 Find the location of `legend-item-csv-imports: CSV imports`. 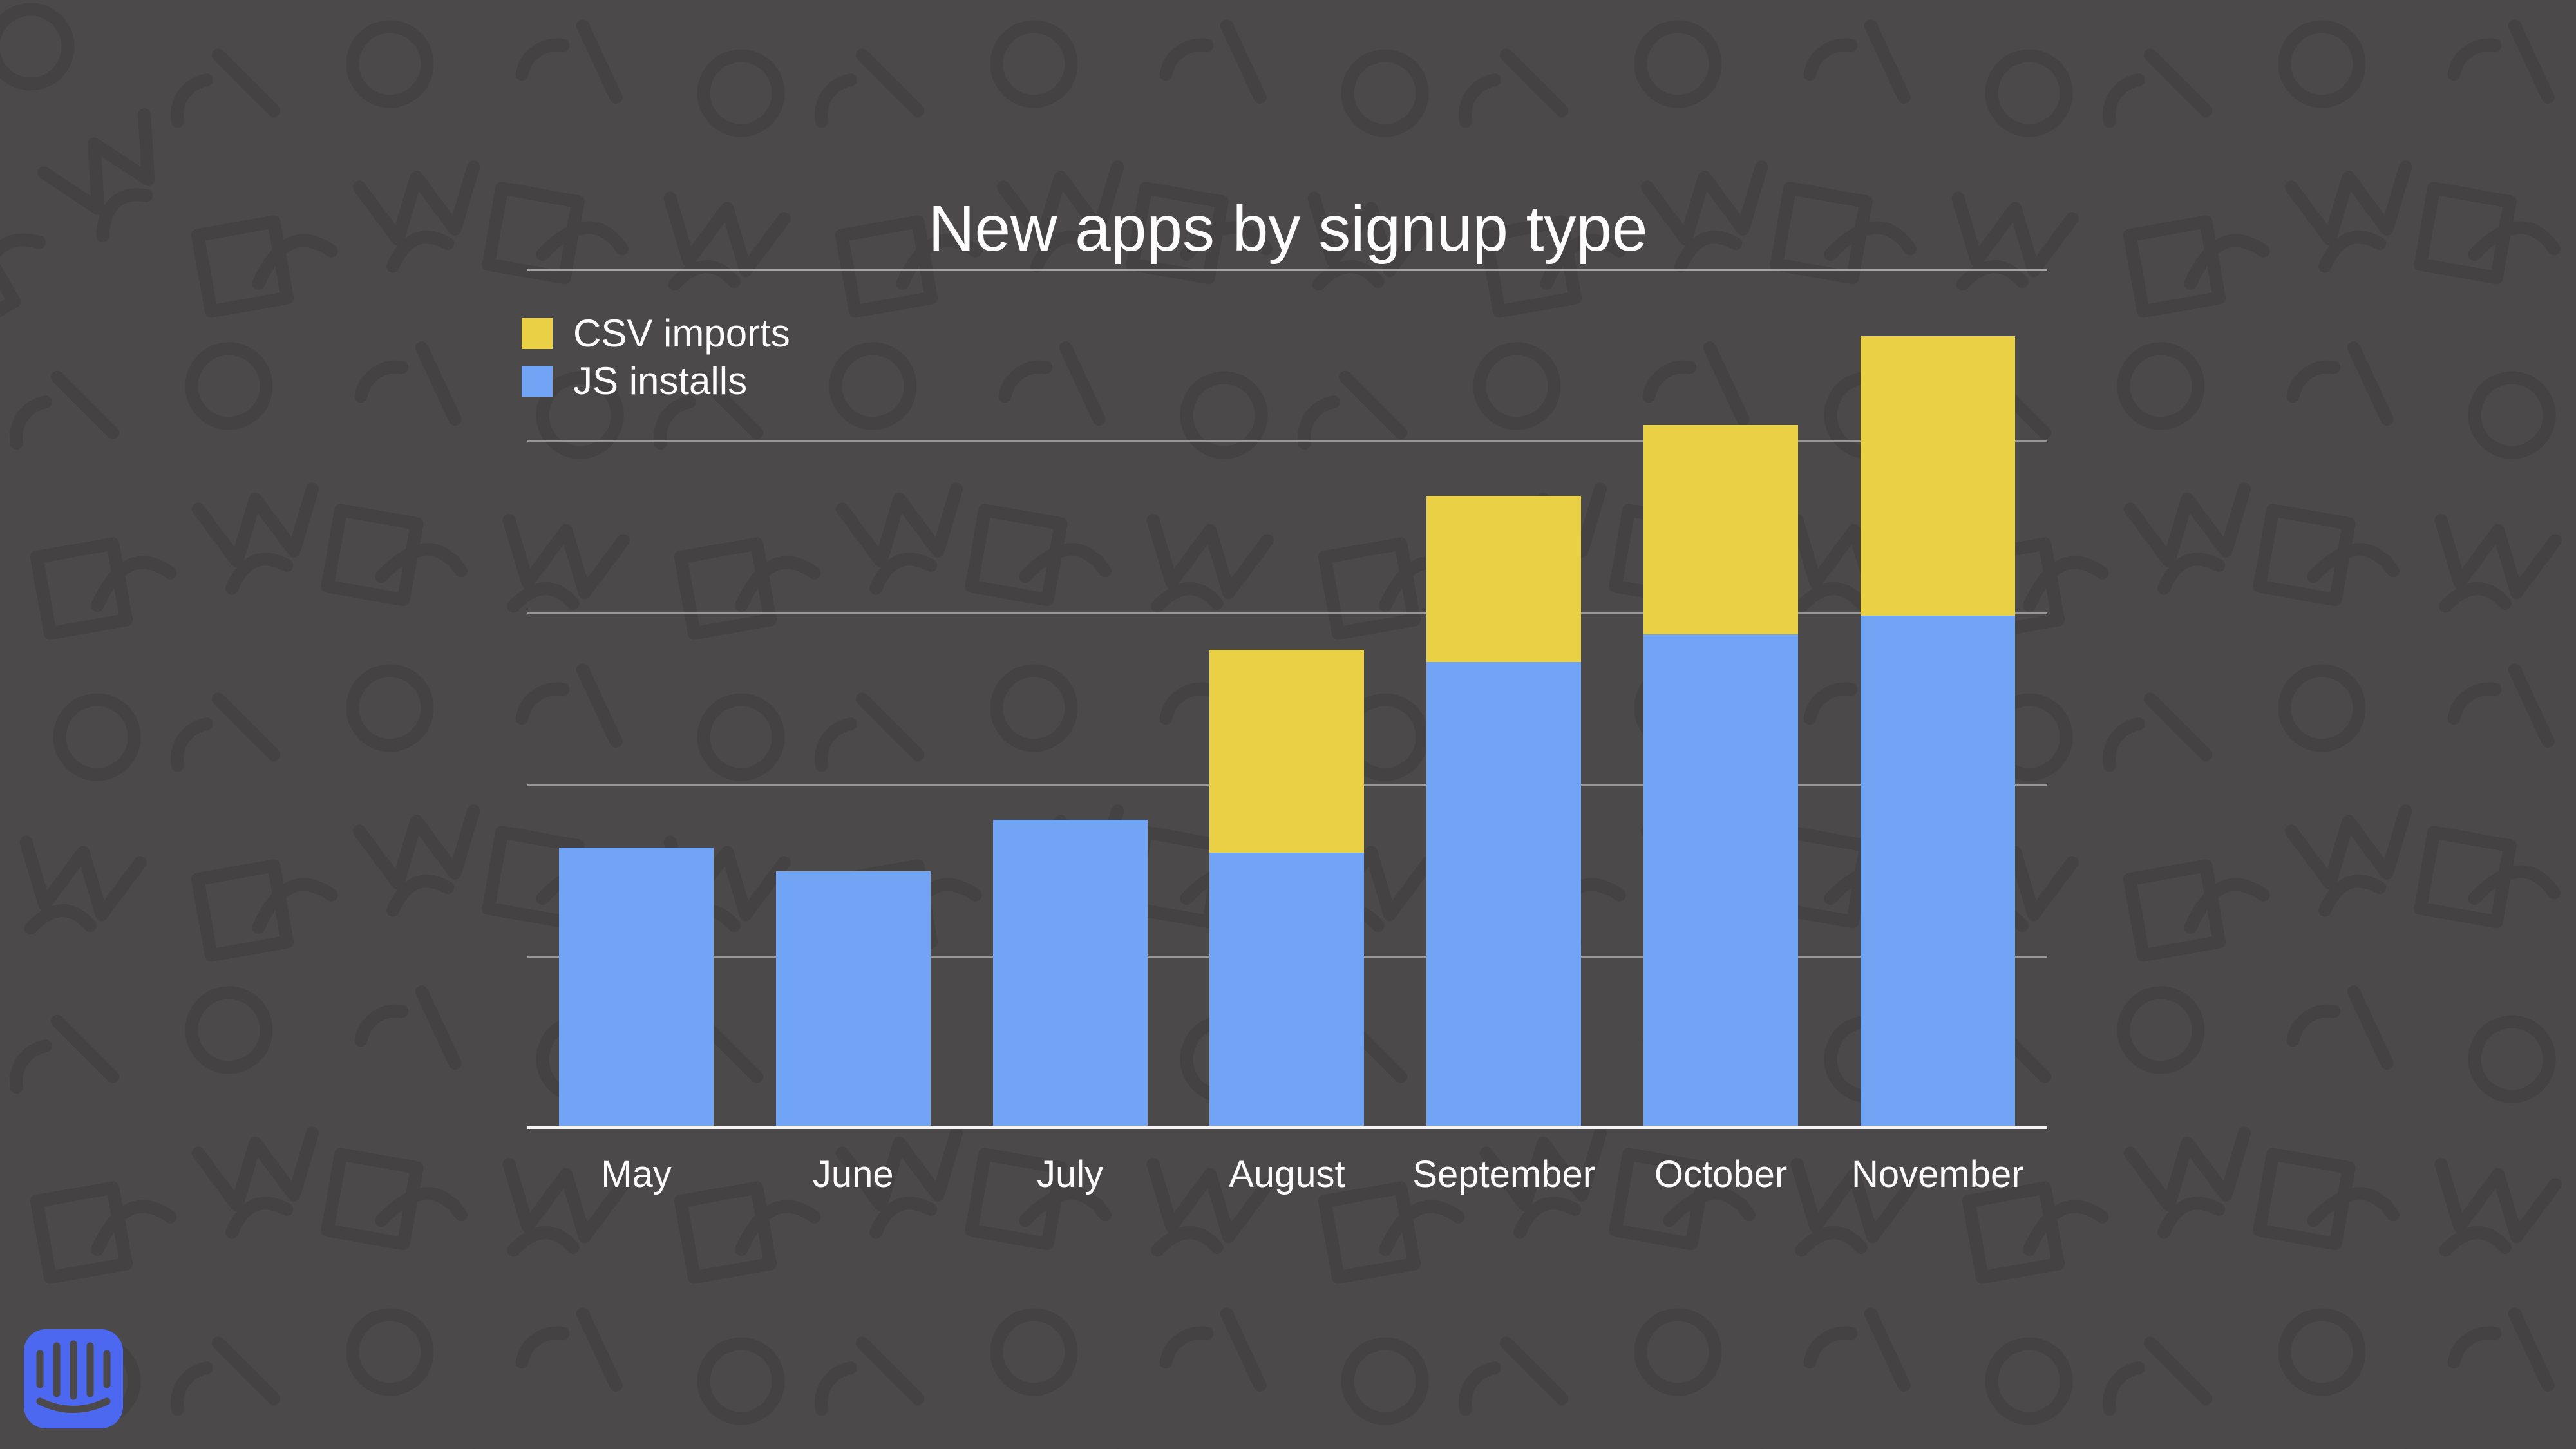

legend-item-csv-imports: CSV imports is located at coordinates (656, 334).